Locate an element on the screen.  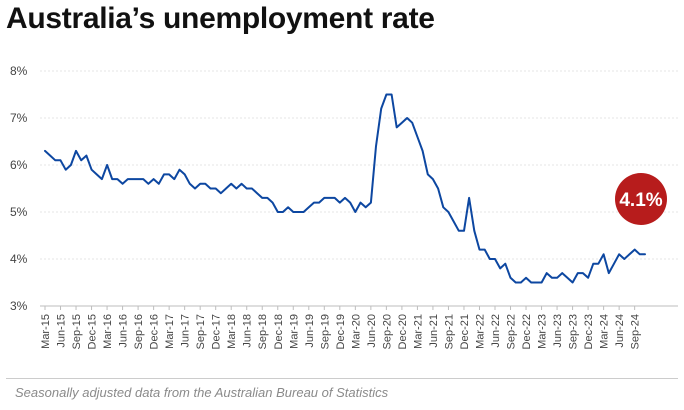
x-tick-label: Mar-16 is located at coordinates (108, 331).